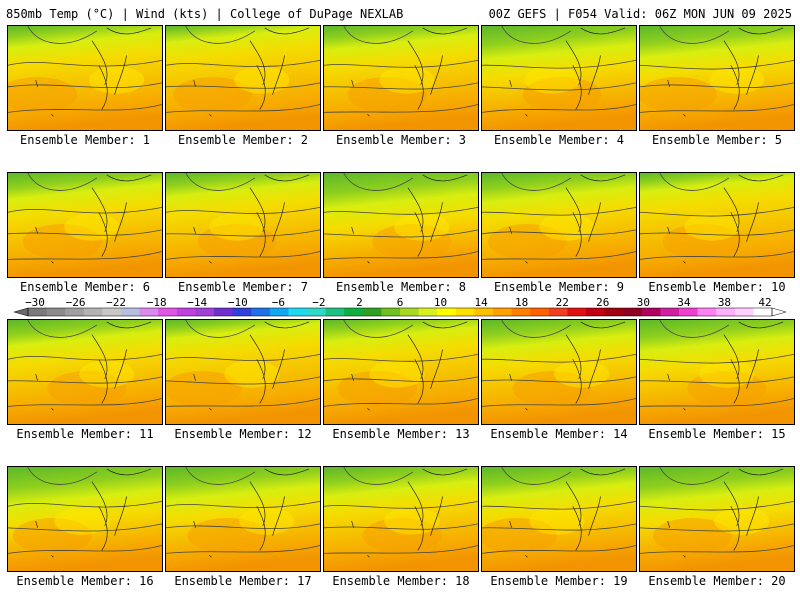 The height and width of the screenshot is (600, 800). I want to click on colorbar-tick-label: 34, so click(684, 302).